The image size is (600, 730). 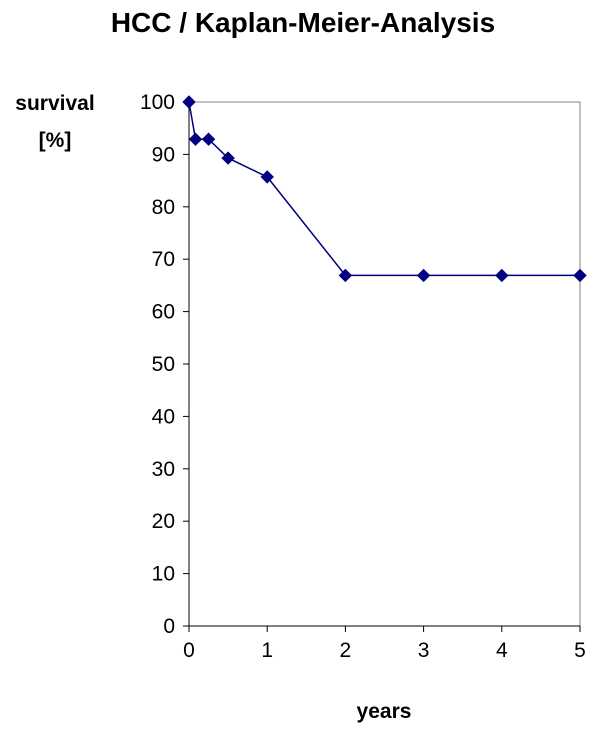 I want to click on y-tick-label: 50, so click(x=163, y=364).